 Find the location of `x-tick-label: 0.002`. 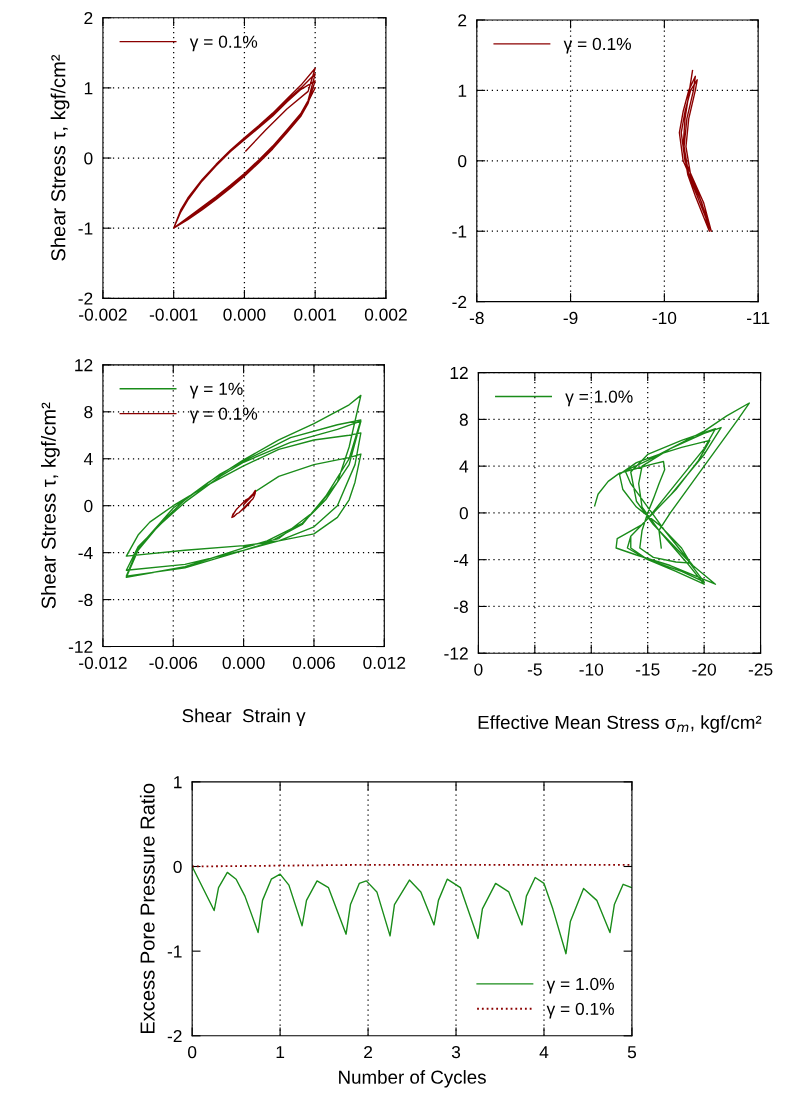

x-tick-label: 0.002 is located at coordinates (385, 314).